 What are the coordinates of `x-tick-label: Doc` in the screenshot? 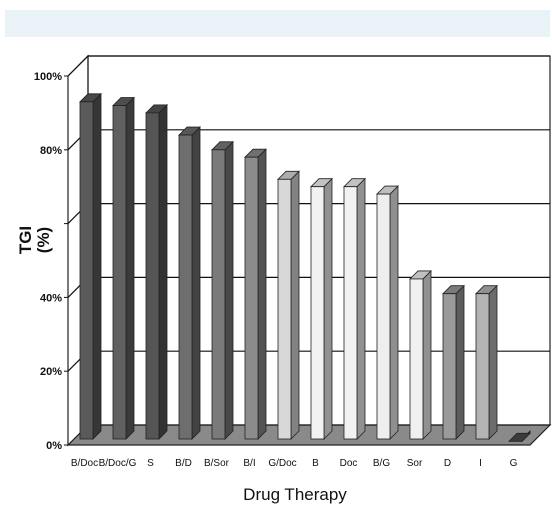 It's located at (349, 463).